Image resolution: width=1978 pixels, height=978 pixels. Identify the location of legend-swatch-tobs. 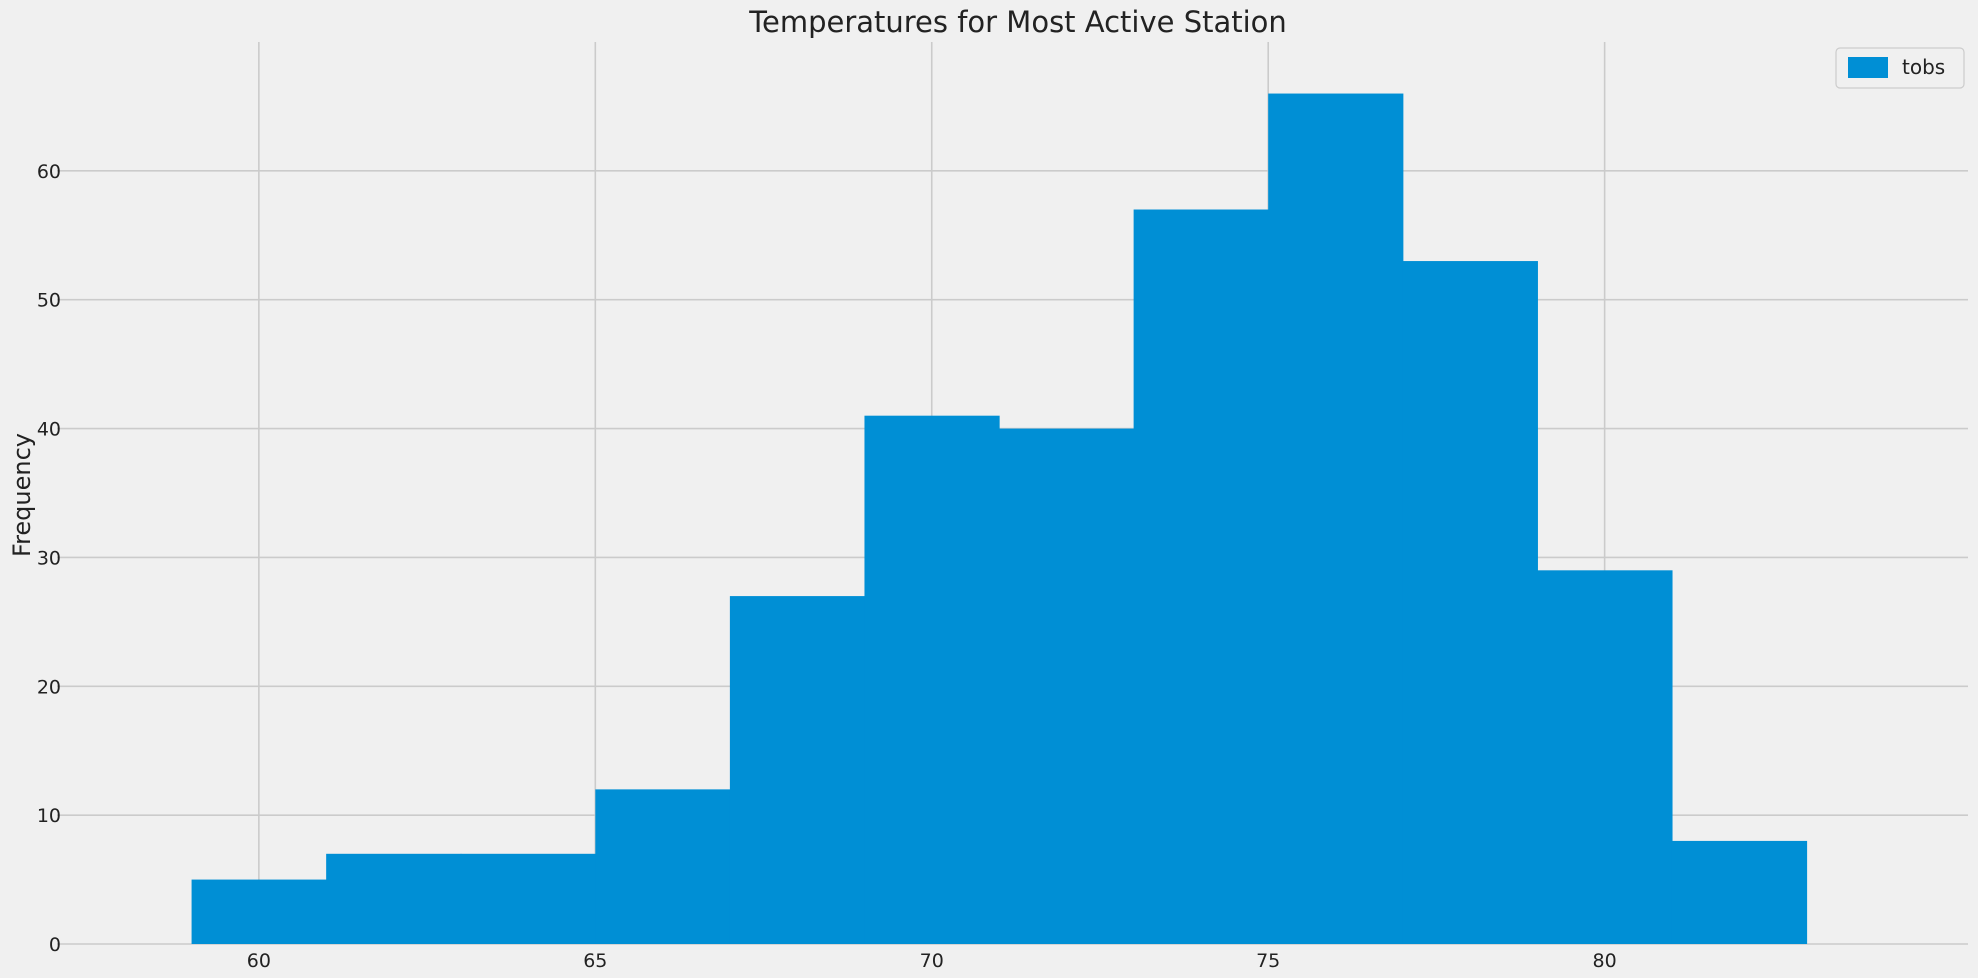
(1868, 67).